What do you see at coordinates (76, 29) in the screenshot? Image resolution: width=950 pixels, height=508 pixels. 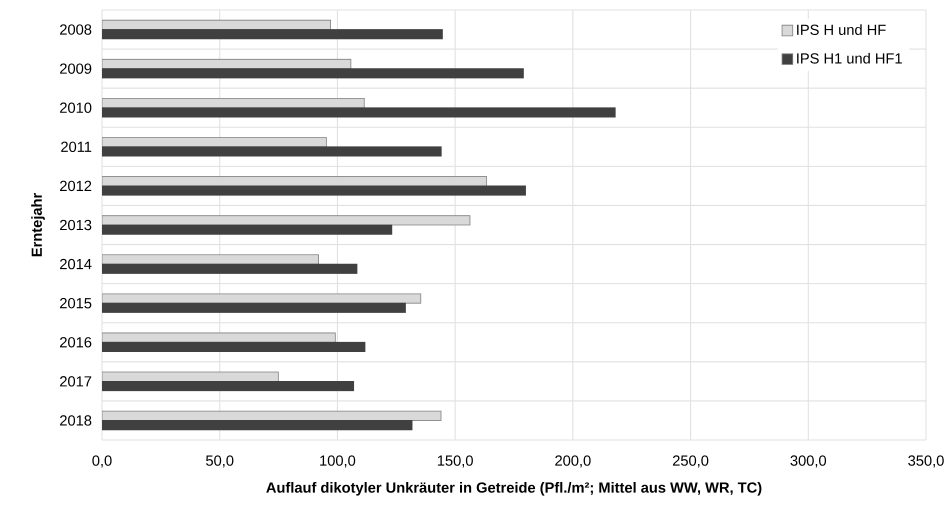 I see `y-tick-label: 2008` at bounding box center [76, 29].